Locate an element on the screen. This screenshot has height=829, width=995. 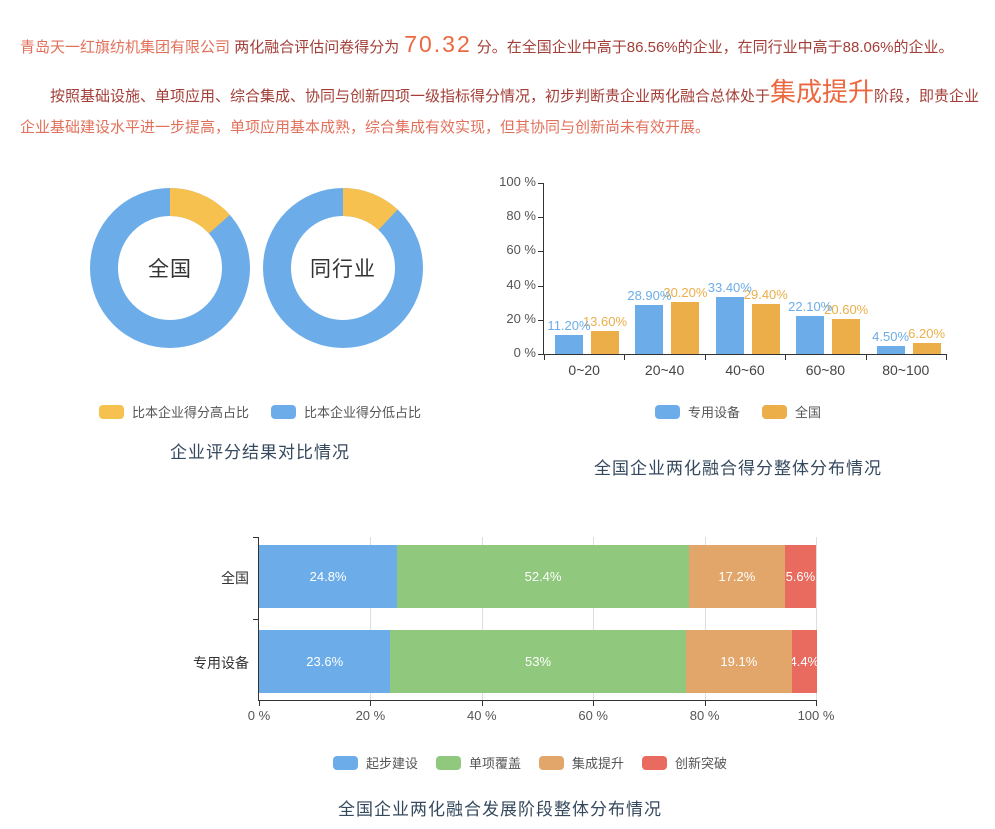
x-axis-label: 80~100 is located at coordinates (906, 370).